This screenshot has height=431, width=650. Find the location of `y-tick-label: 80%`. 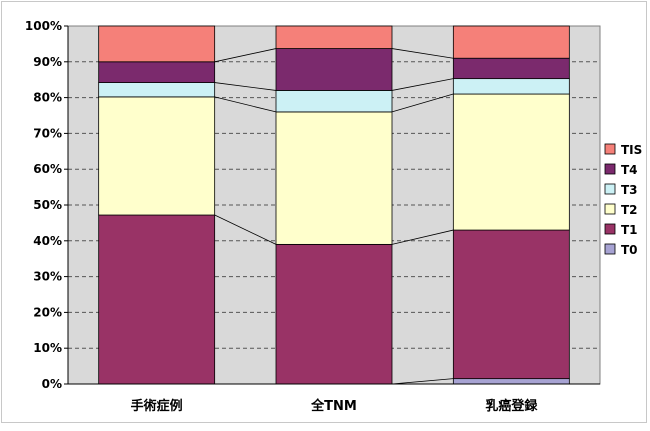

y-tick-label: 80% is located at coordinates (47, 98).